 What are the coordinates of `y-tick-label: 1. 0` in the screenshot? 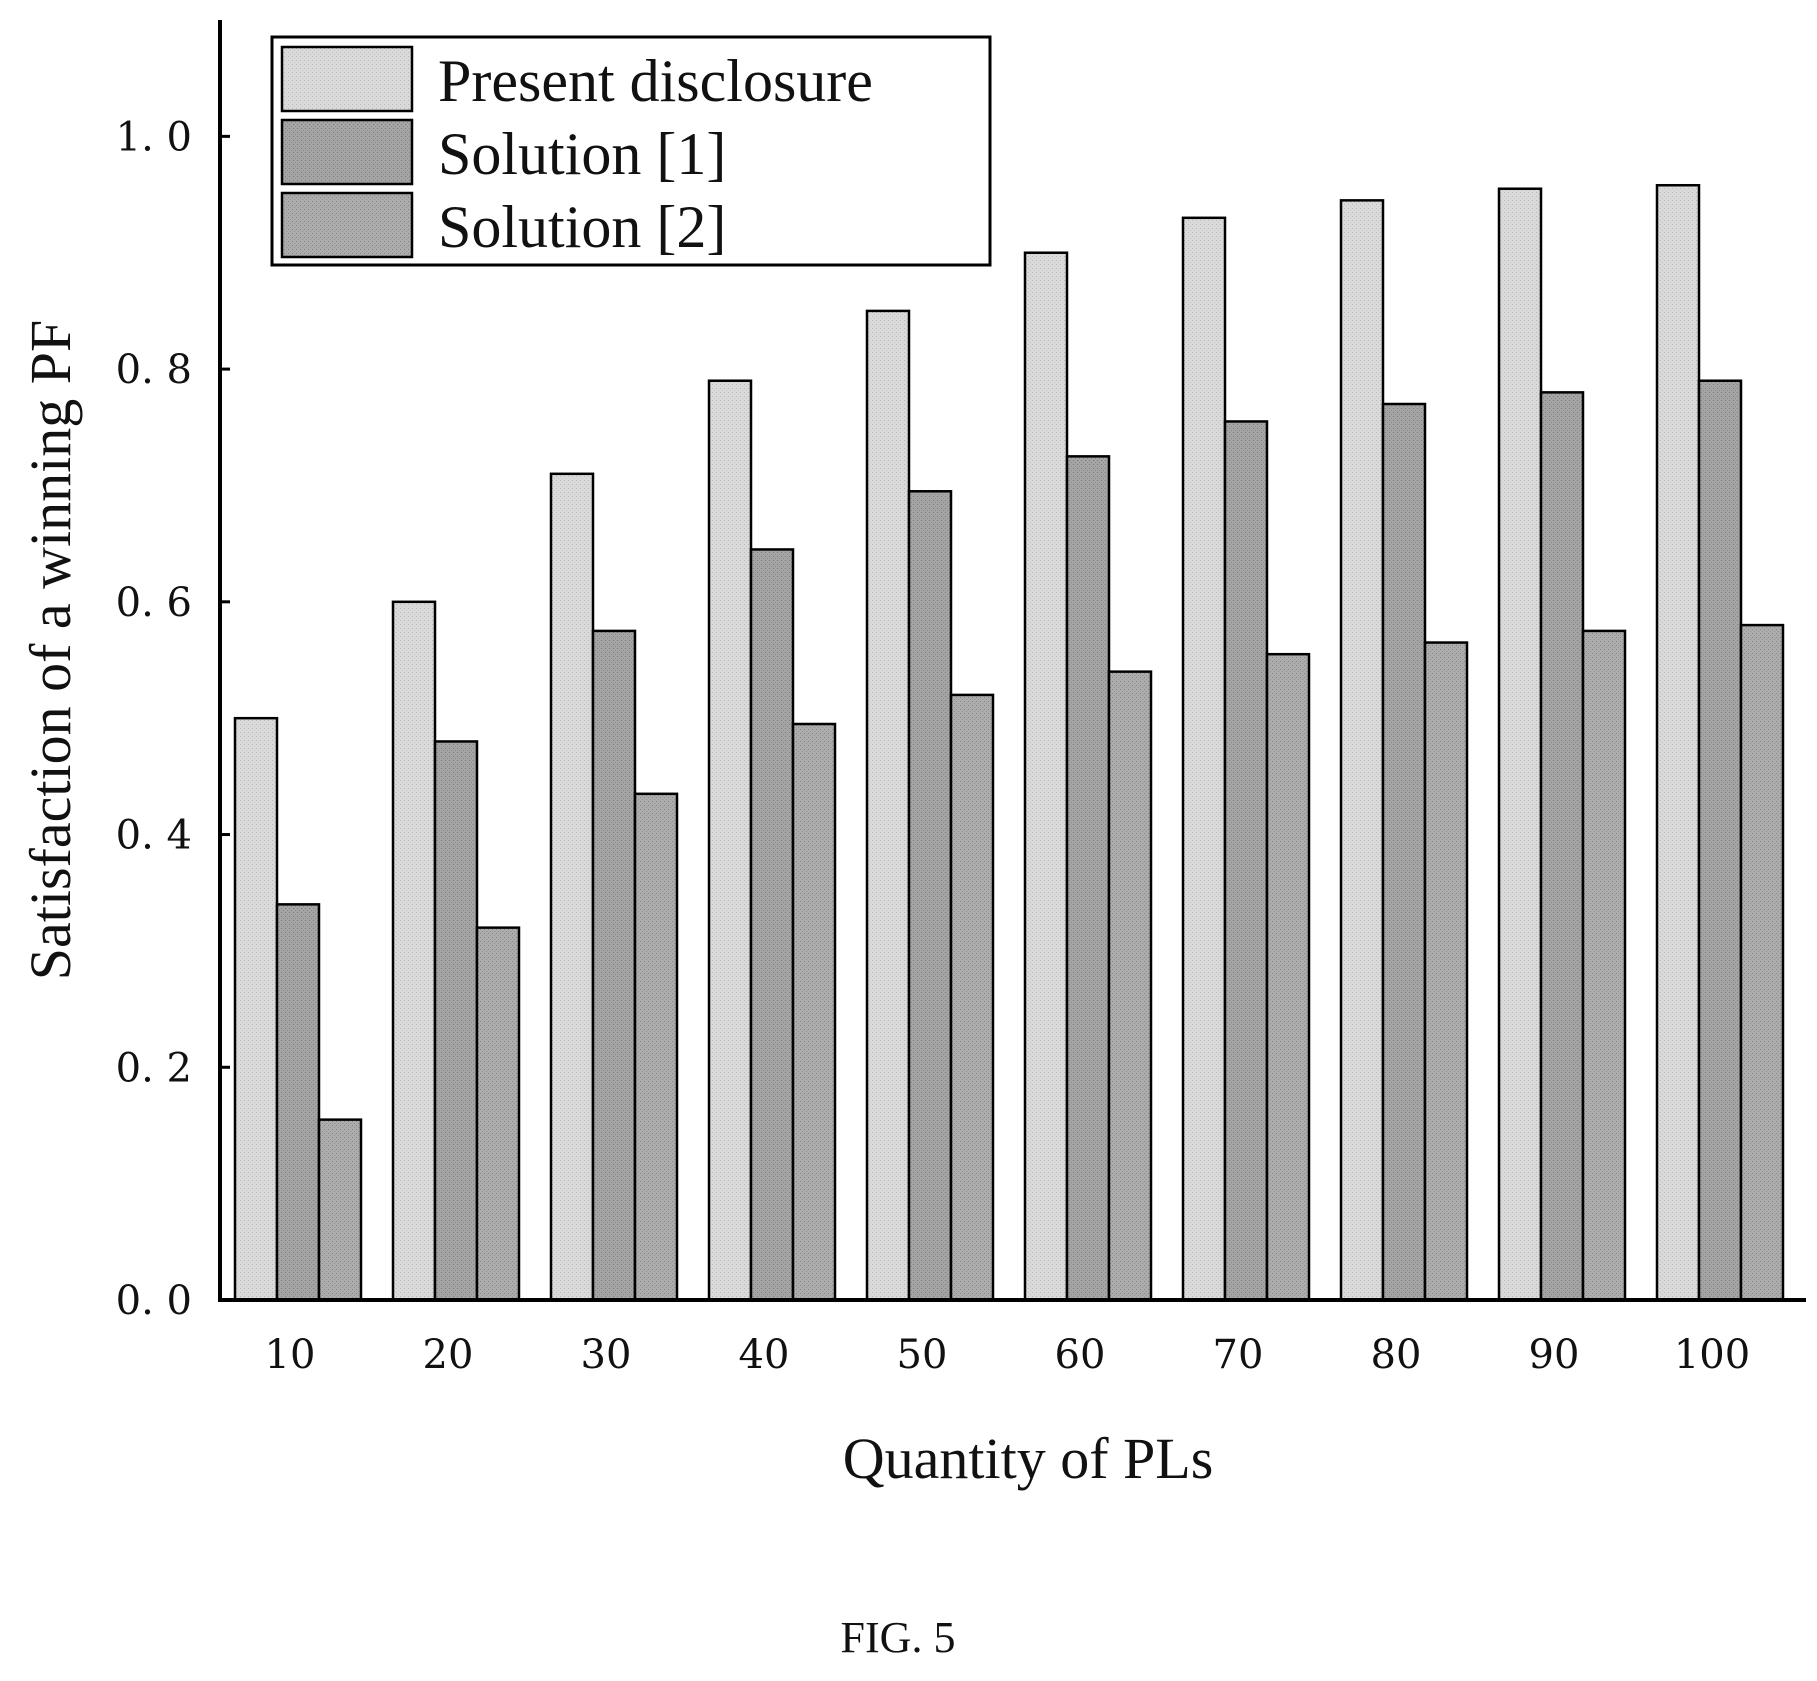 It's located at (154, 137).